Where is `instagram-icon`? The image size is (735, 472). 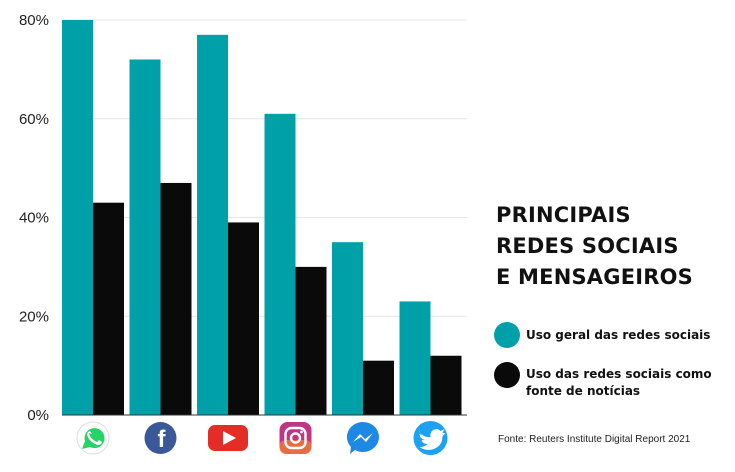 instagram-icon is located at coordinates (295, 438).